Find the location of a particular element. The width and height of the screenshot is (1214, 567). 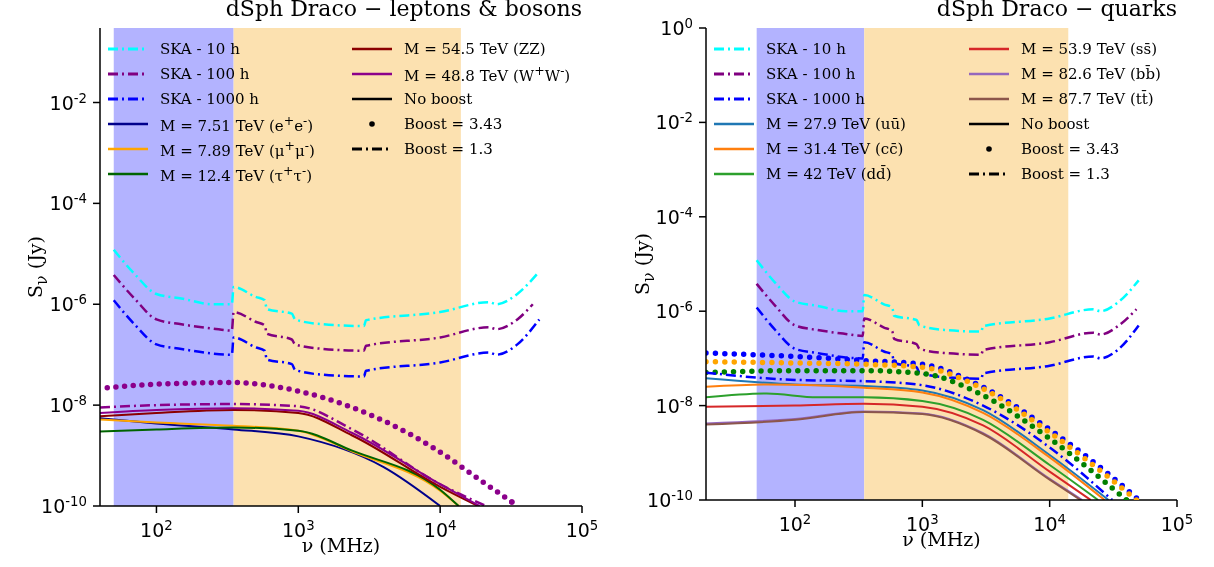

y-tick-label: 10$^{0}$ is located at coordinates (676, 27).